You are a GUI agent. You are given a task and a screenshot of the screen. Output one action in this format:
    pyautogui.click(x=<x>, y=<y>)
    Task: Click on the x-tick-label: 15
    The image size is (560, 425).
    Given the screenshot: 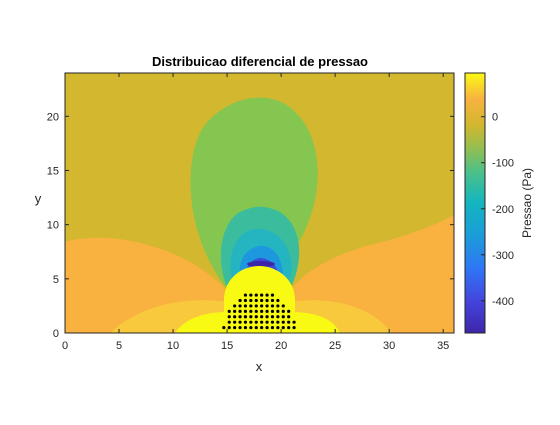 What is the action you would take?
    pyautogui.click(x=227, y=346)
    